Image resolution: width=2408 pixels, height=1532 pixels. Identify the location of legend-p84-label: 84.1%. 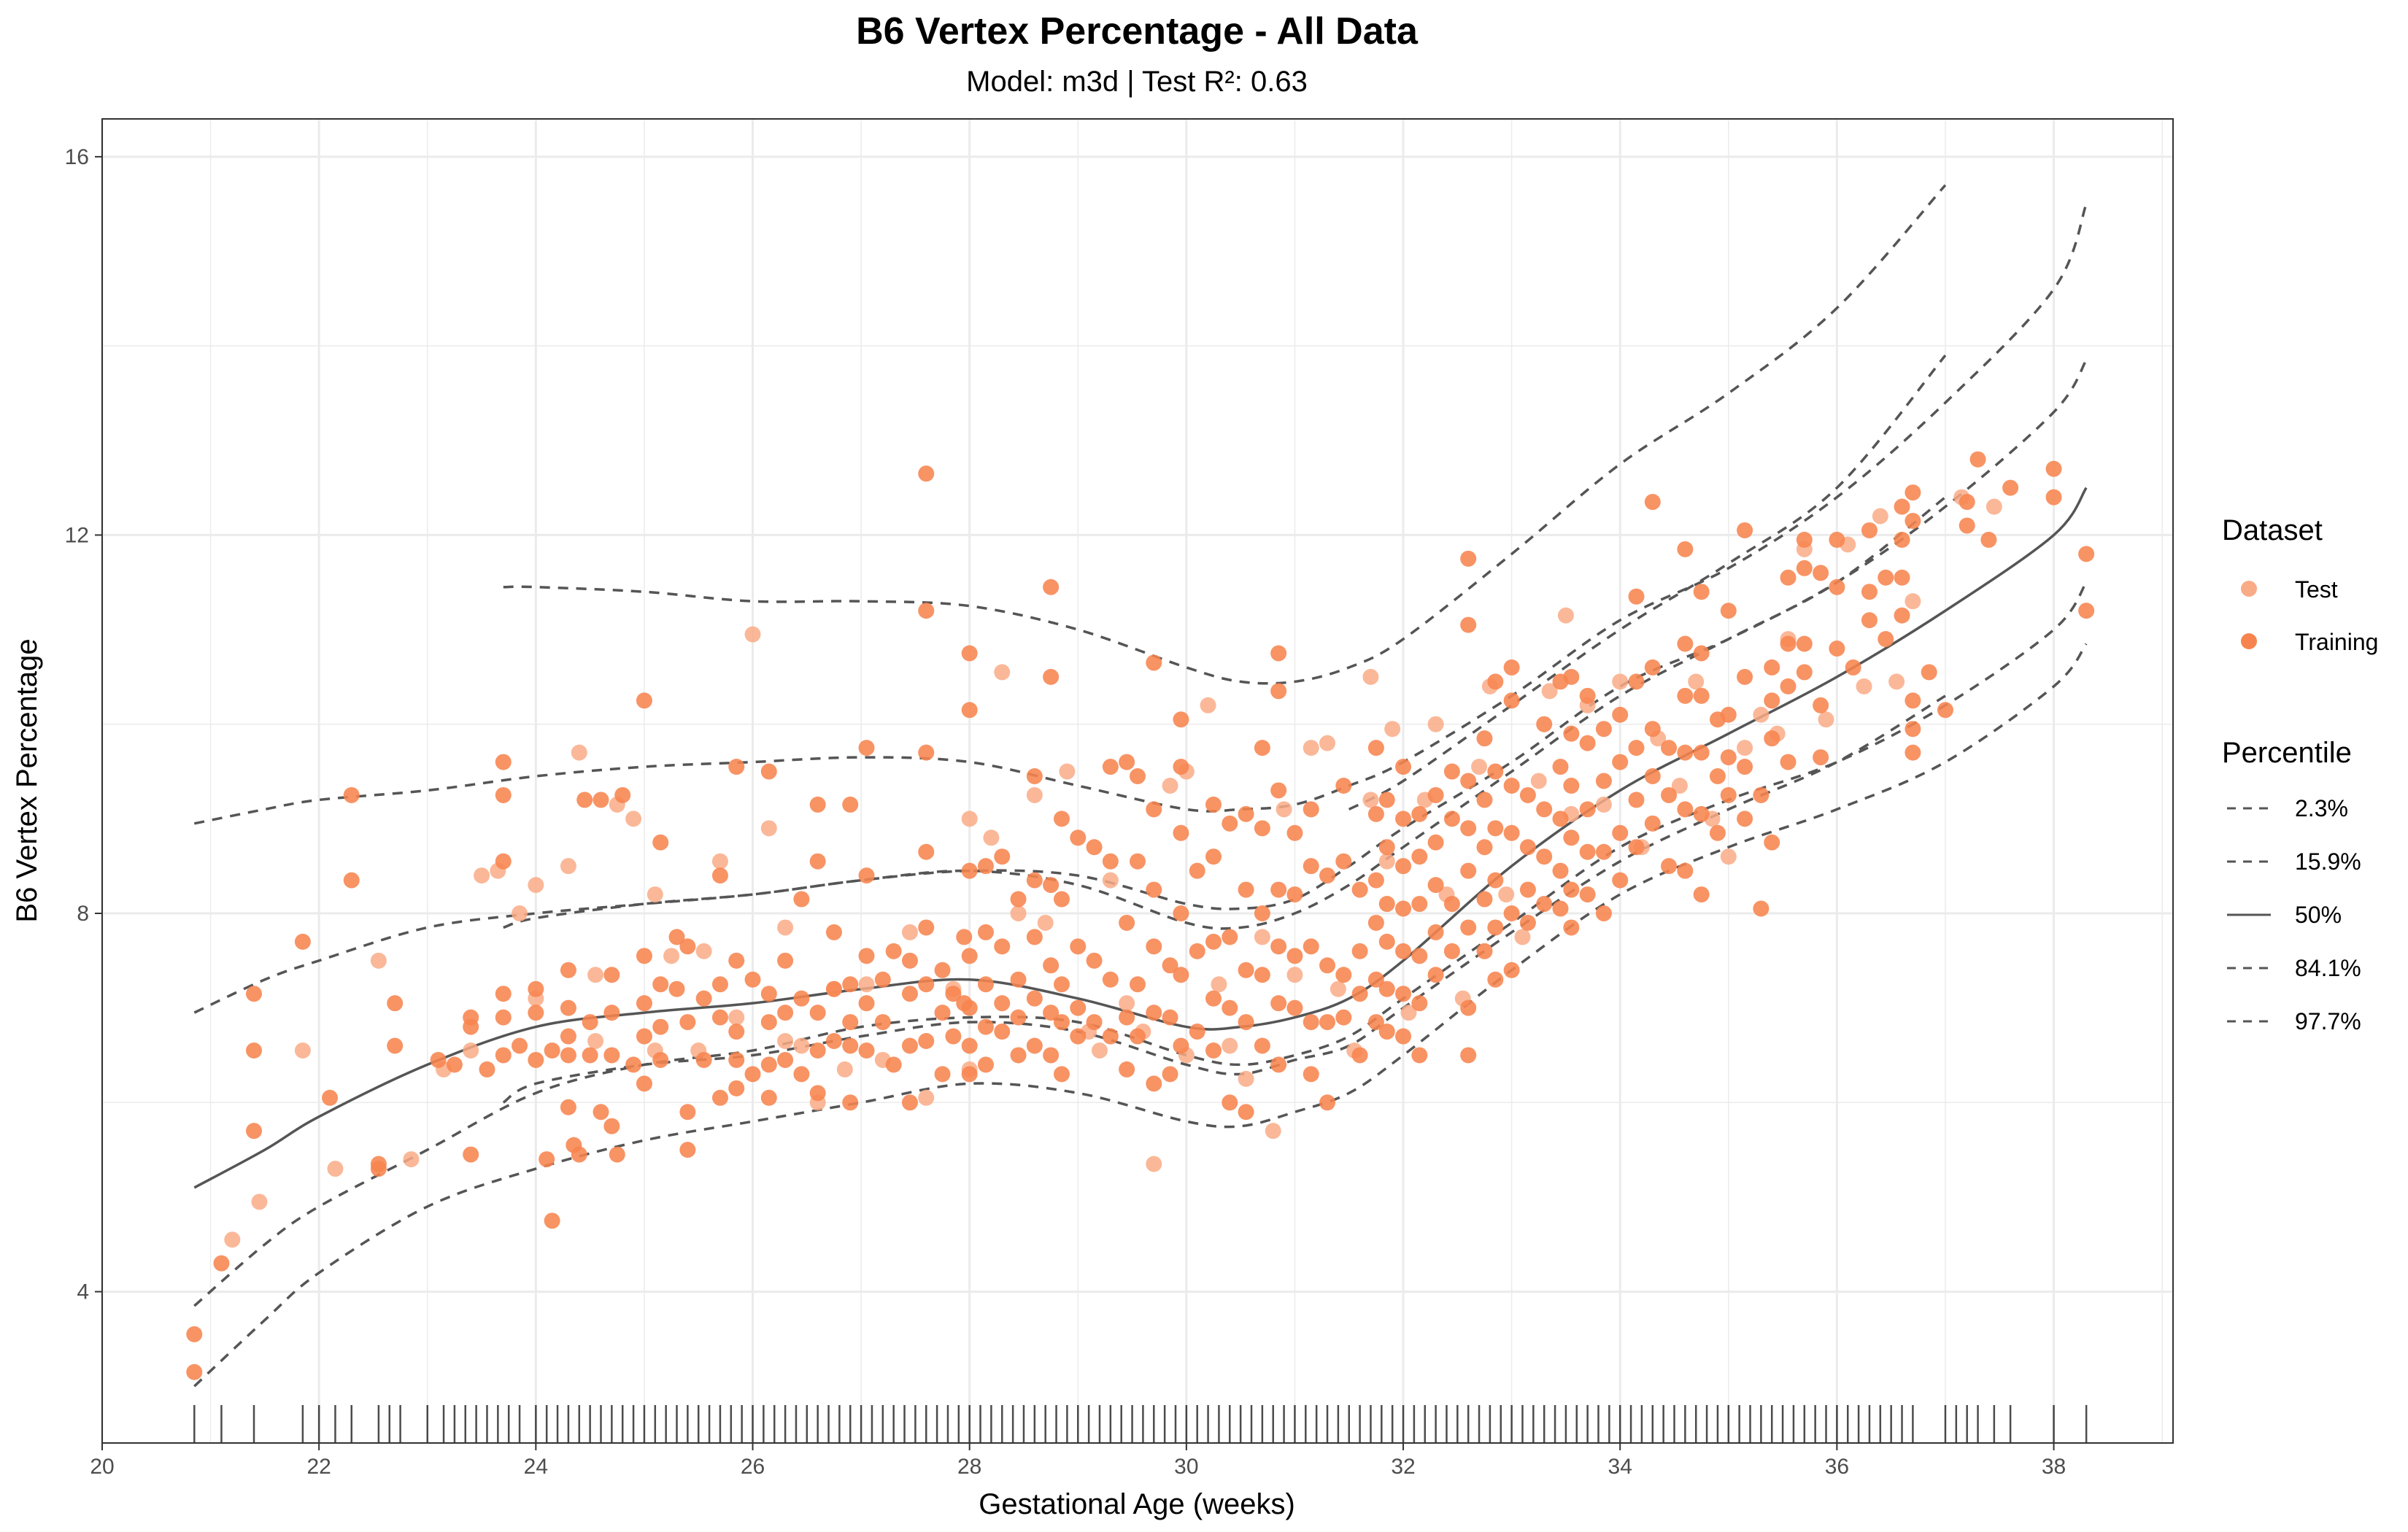
(2328, 968).